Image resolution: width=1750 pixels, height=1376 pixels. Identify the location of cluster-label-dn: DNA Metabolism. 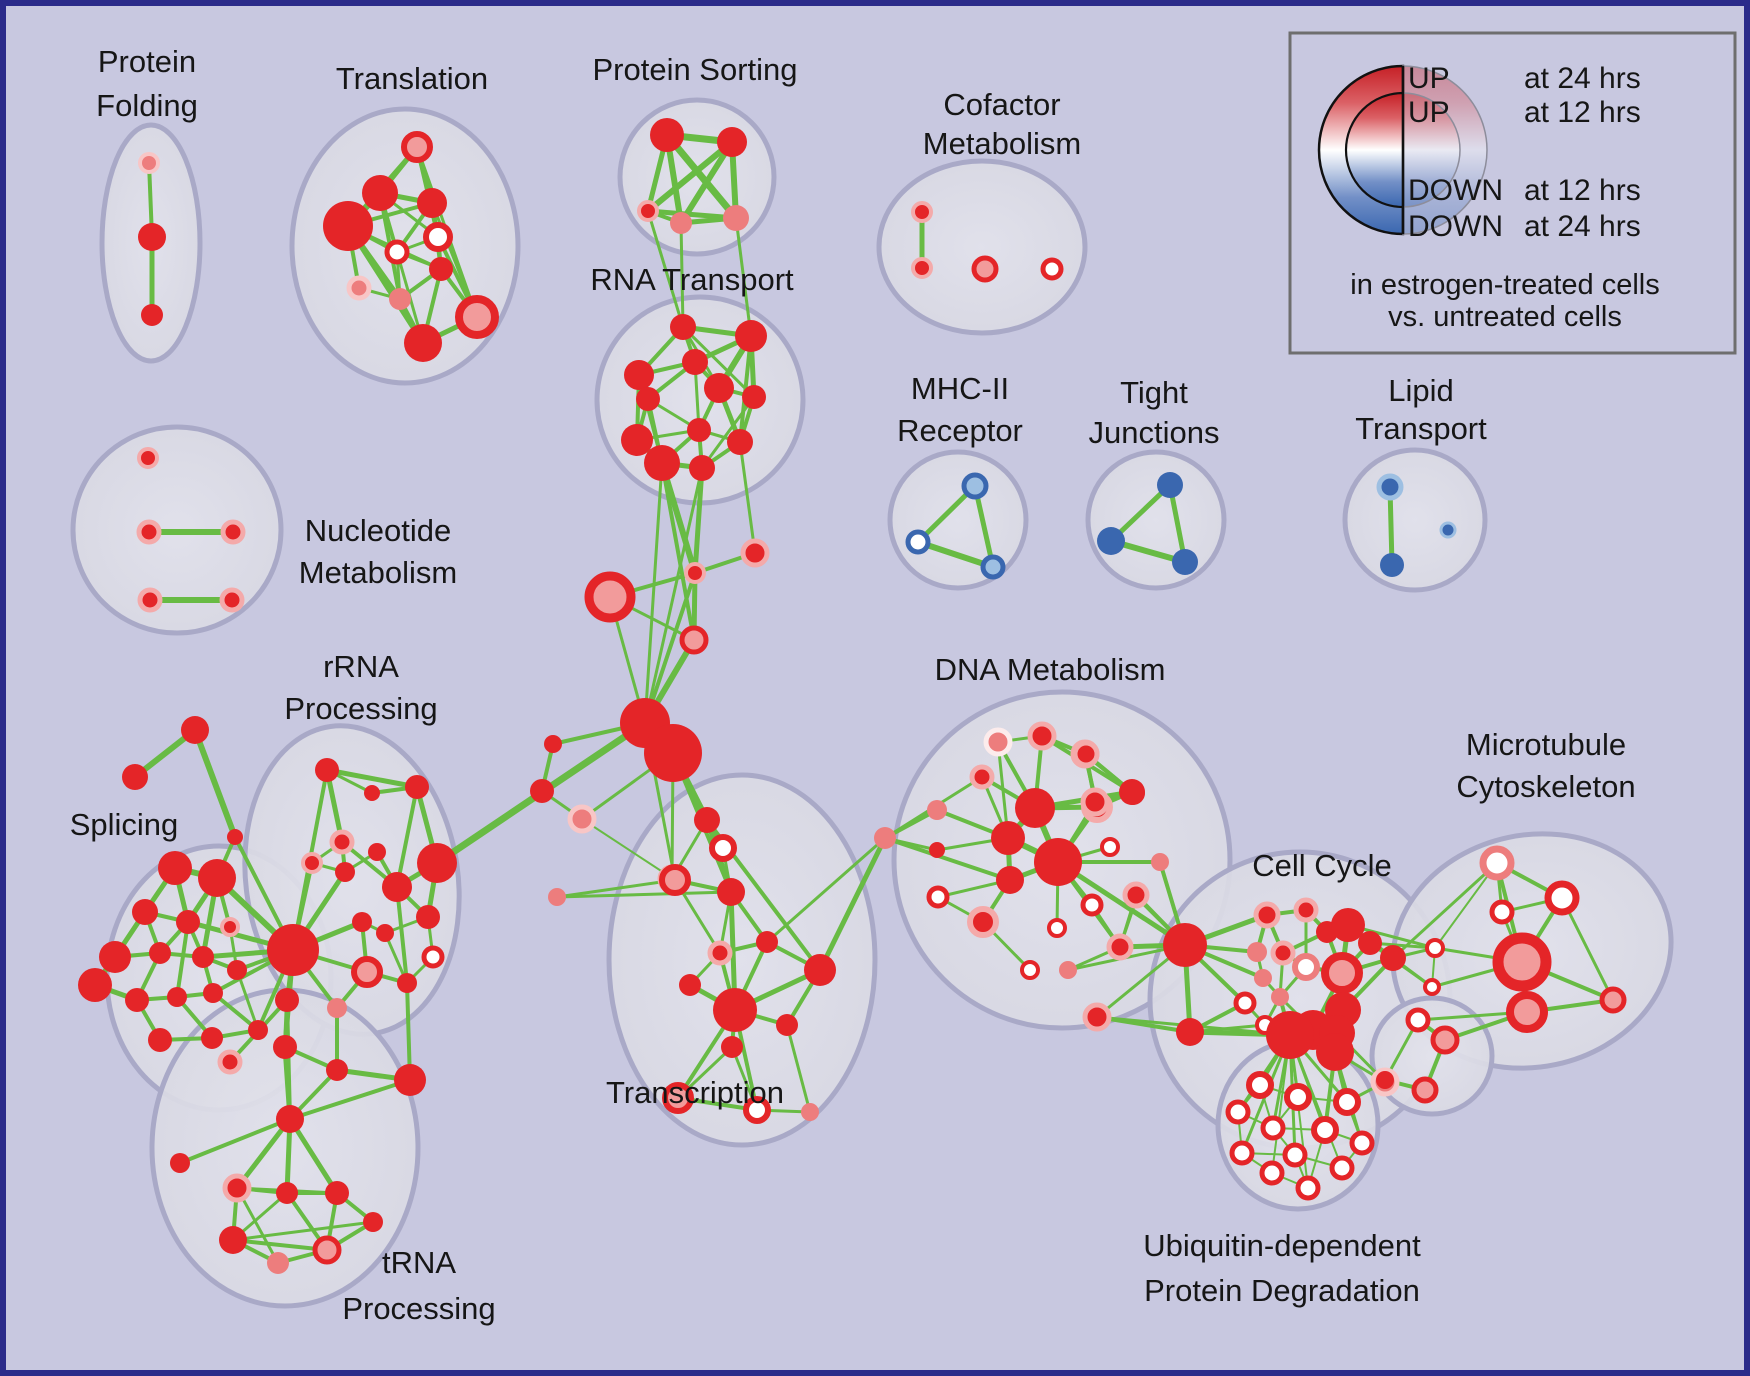
(1050, 669).